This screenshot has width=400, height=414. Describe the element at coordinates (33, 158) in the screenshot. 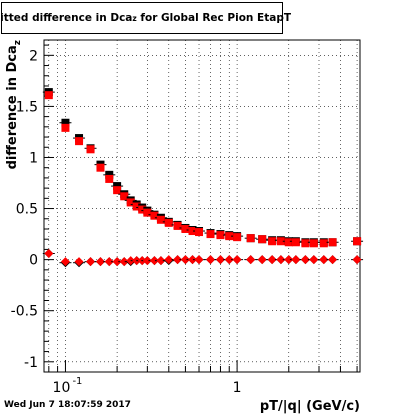

I see `y-tick-label: 1` at that location.